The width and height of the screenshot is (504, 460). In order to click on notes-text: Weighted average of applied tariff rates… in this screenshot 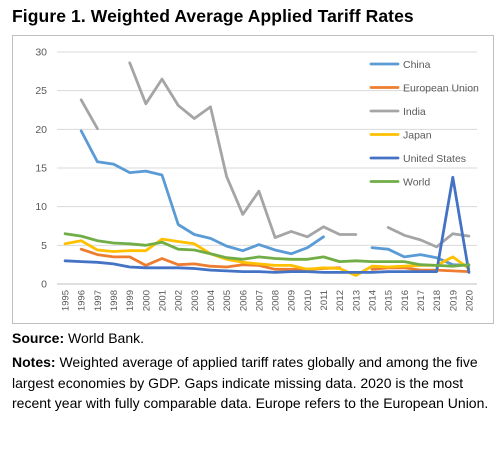, I will do `click(250, 382)`.